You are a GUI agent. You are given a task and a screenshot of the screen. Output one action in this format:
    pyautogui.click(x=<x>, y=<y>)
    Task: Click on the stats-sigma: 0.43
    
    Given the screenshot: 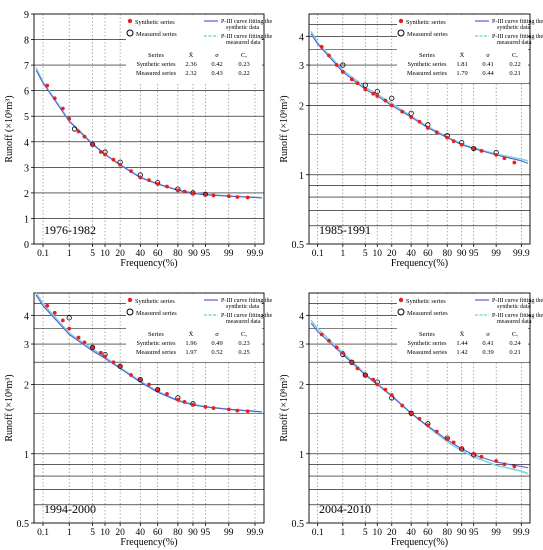 What is the action you would take?
    pyautogui.click(x=216, y=73)
    